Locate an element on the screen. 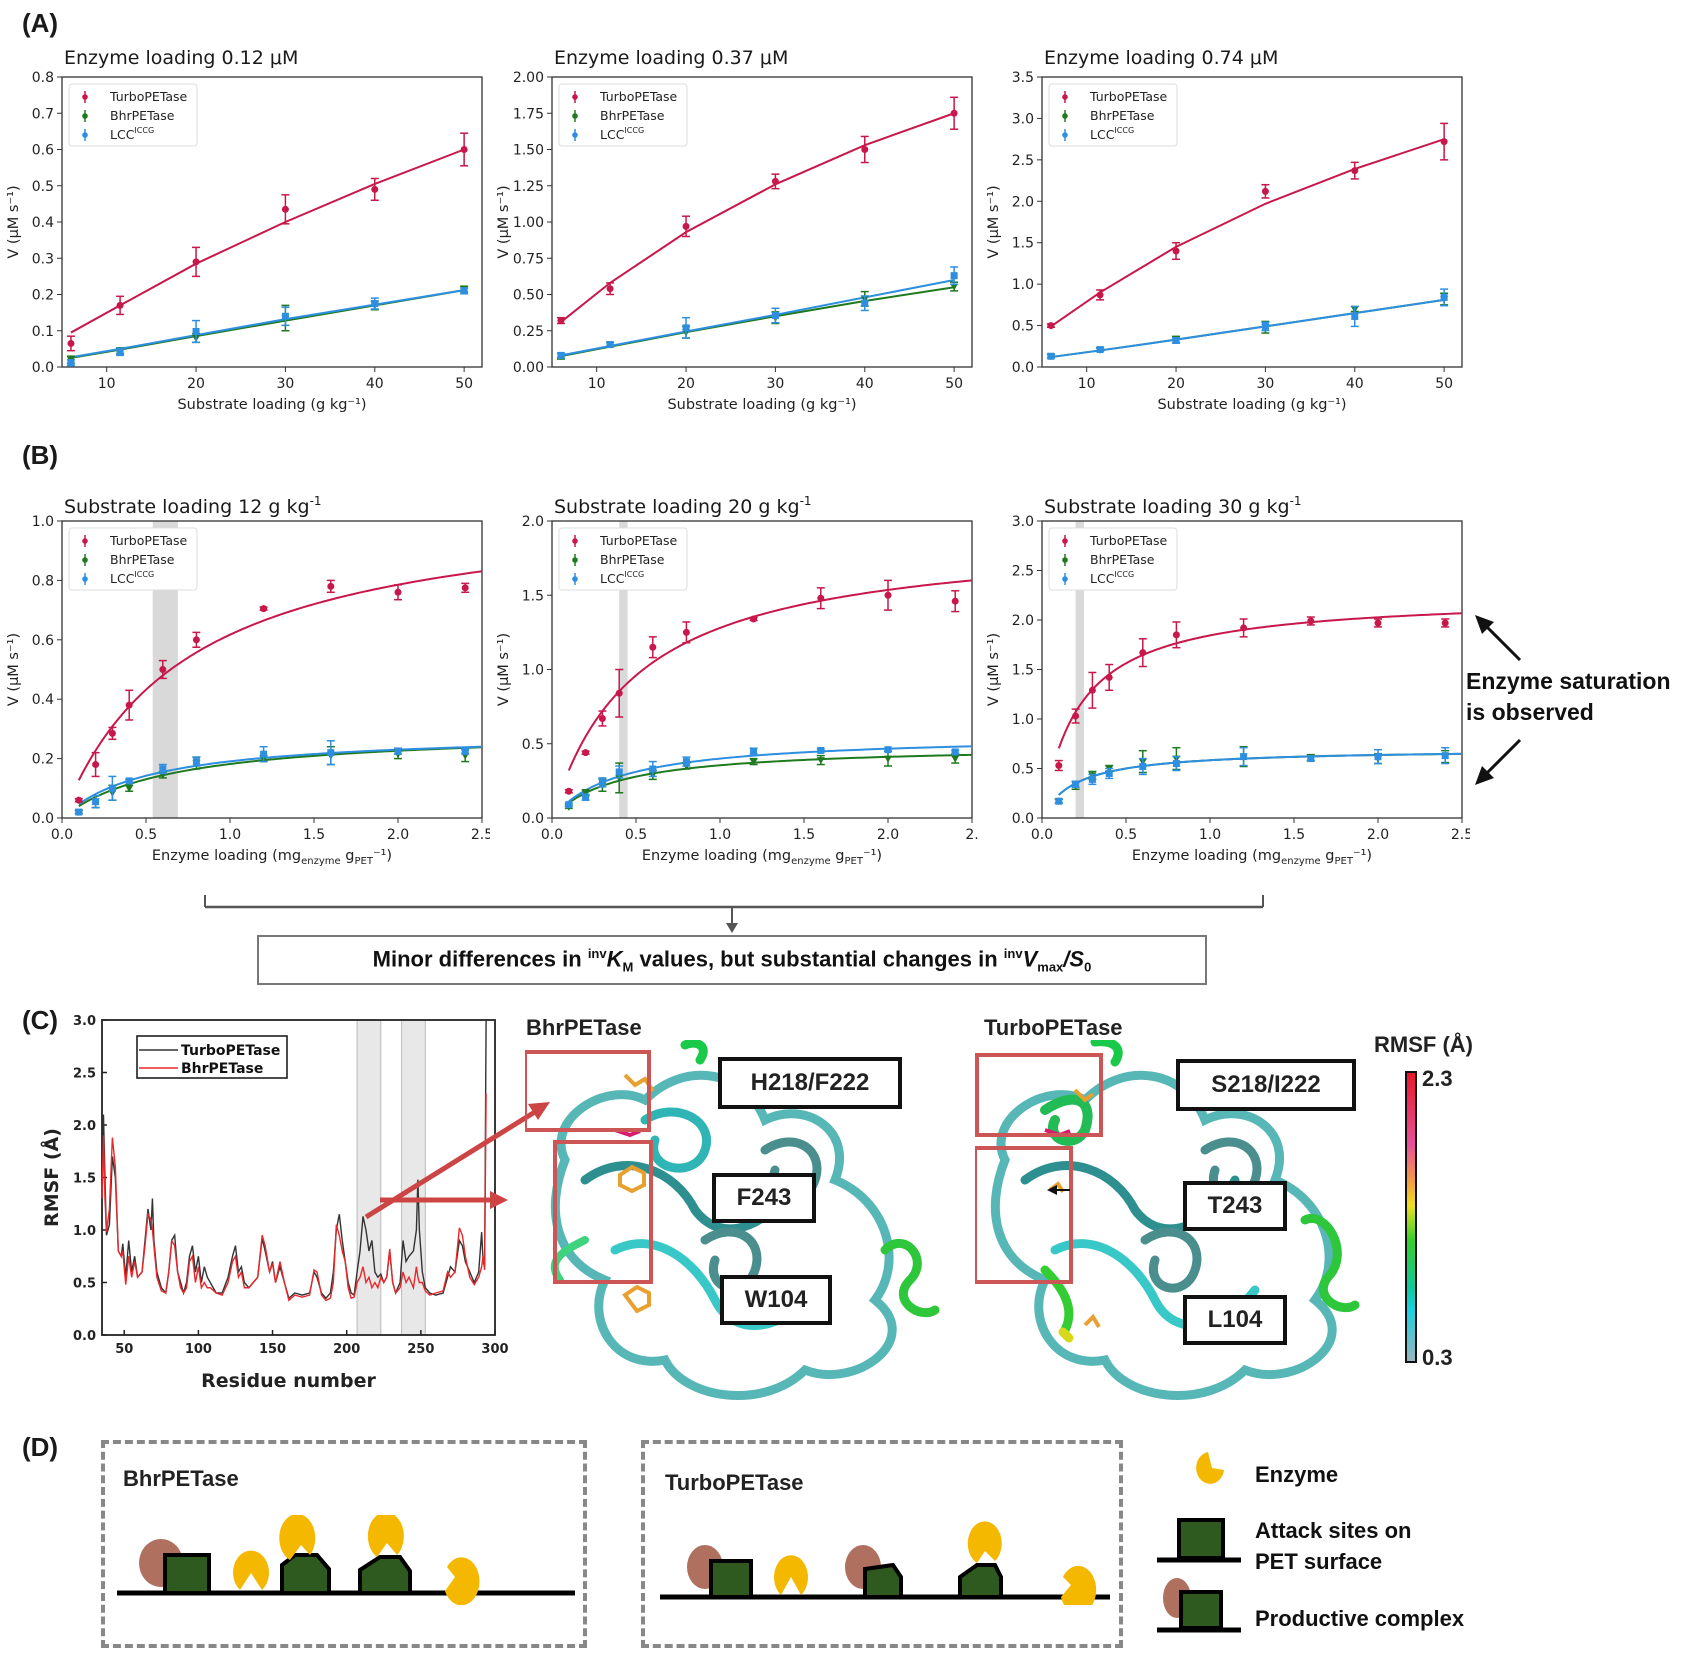 This screenshot has width=1702, height=1659. y-tick-label: 2.0 is located at coordinates (1023, 202).